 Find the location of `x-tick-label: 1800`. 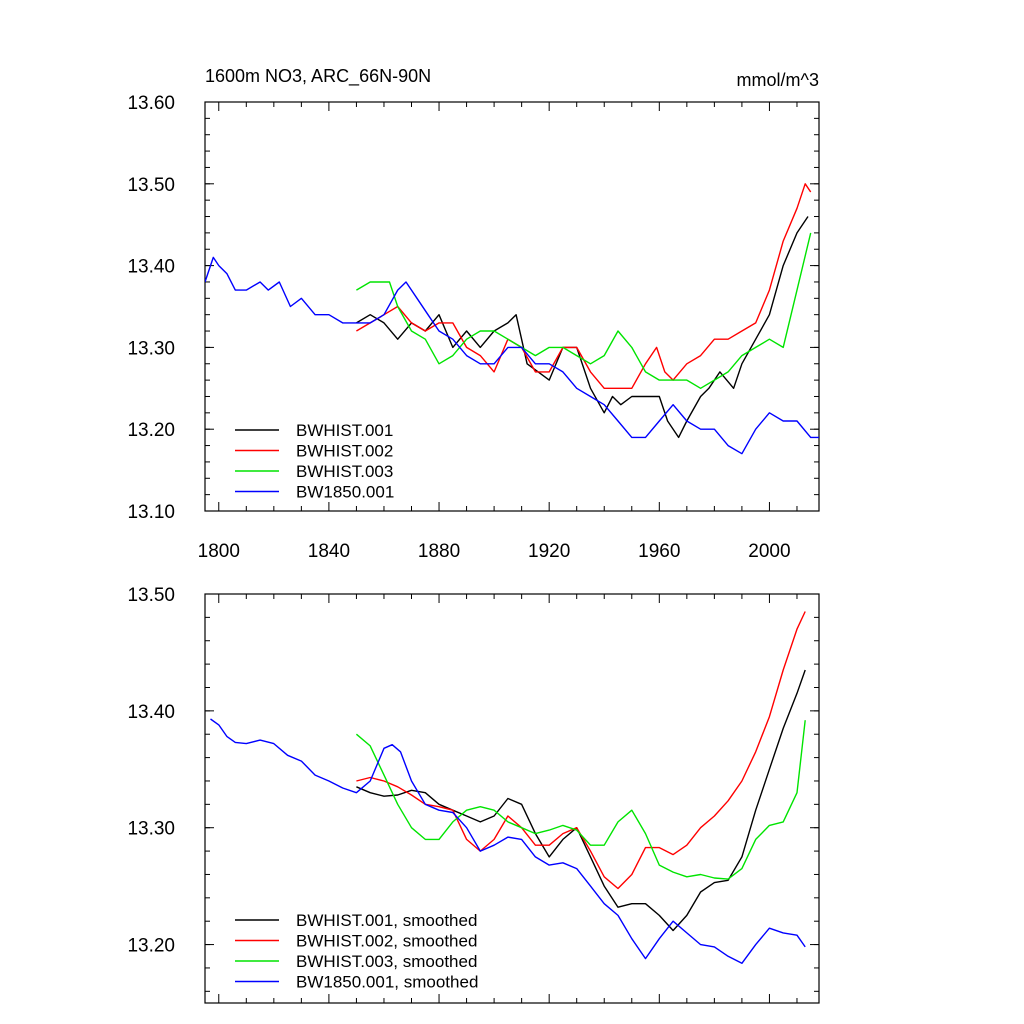

x-tick-label: 1800 is located at coordinates (219, 551).